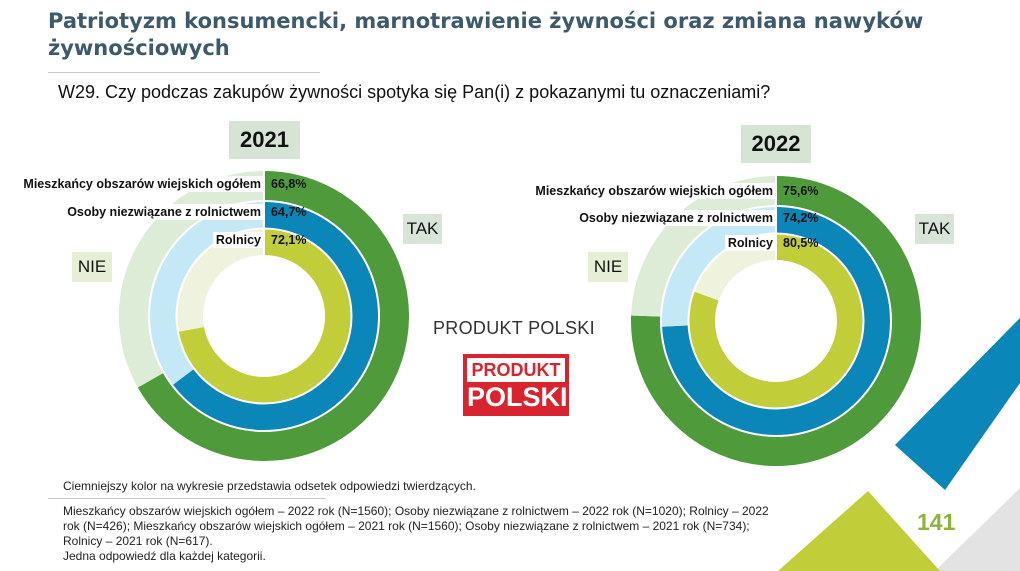 The image size is (1020, 571). I want to click on donut-2022-inner-yes-arc, so click(776, 321).